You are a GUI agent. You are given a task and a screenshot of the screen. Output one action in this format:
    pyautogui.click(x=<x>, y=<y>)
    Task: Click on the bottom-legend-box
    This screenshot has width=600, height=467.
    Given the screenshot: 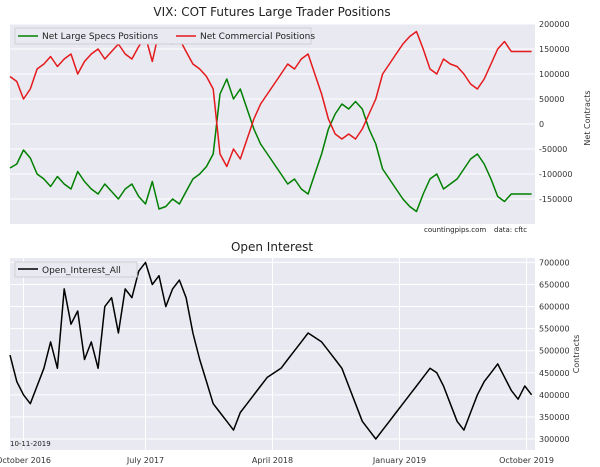 What is the action you would take?
    pyautogui.click(x=76, y=269)
    